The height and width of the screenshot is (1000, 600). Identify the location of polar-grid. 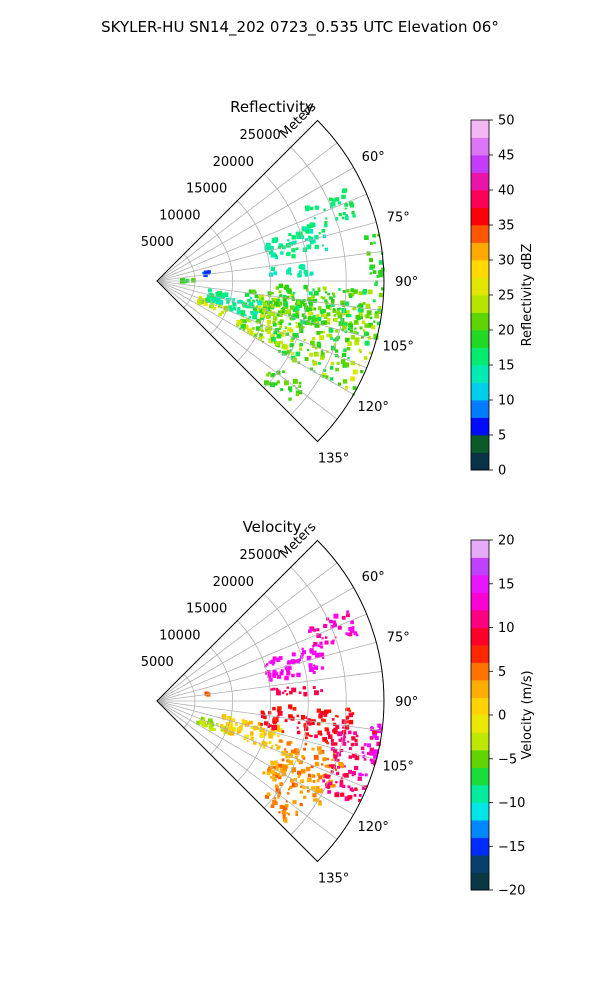
(270, 281).